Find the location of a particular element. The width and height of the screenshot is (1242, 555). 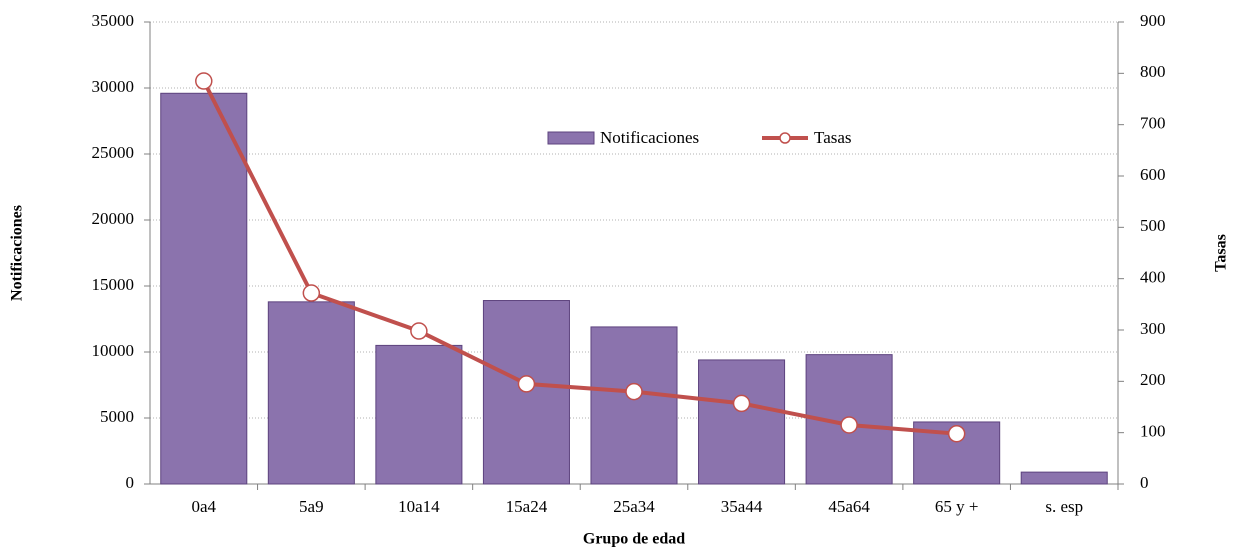

y2-tick-label: 700 is located at coordinates (1153, 123).